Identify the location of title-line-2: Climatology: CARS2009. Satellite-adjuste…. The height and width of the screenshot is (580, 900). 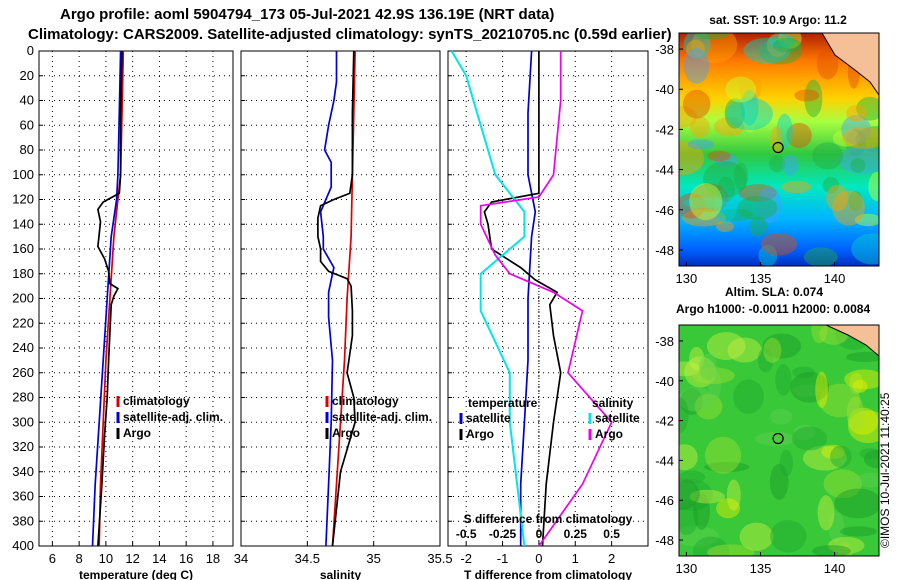
(350, 34).